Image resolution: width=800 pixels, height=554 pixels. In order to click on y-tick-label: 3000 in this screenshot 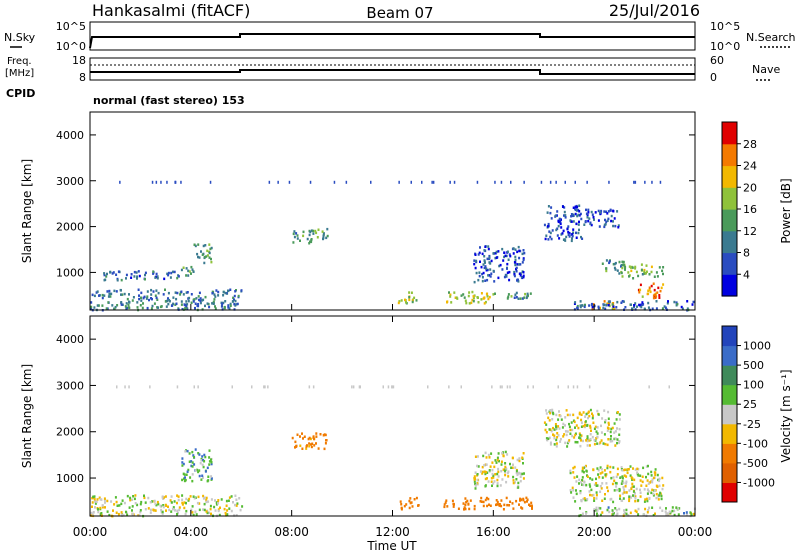, I will do `click(70, 181)`.